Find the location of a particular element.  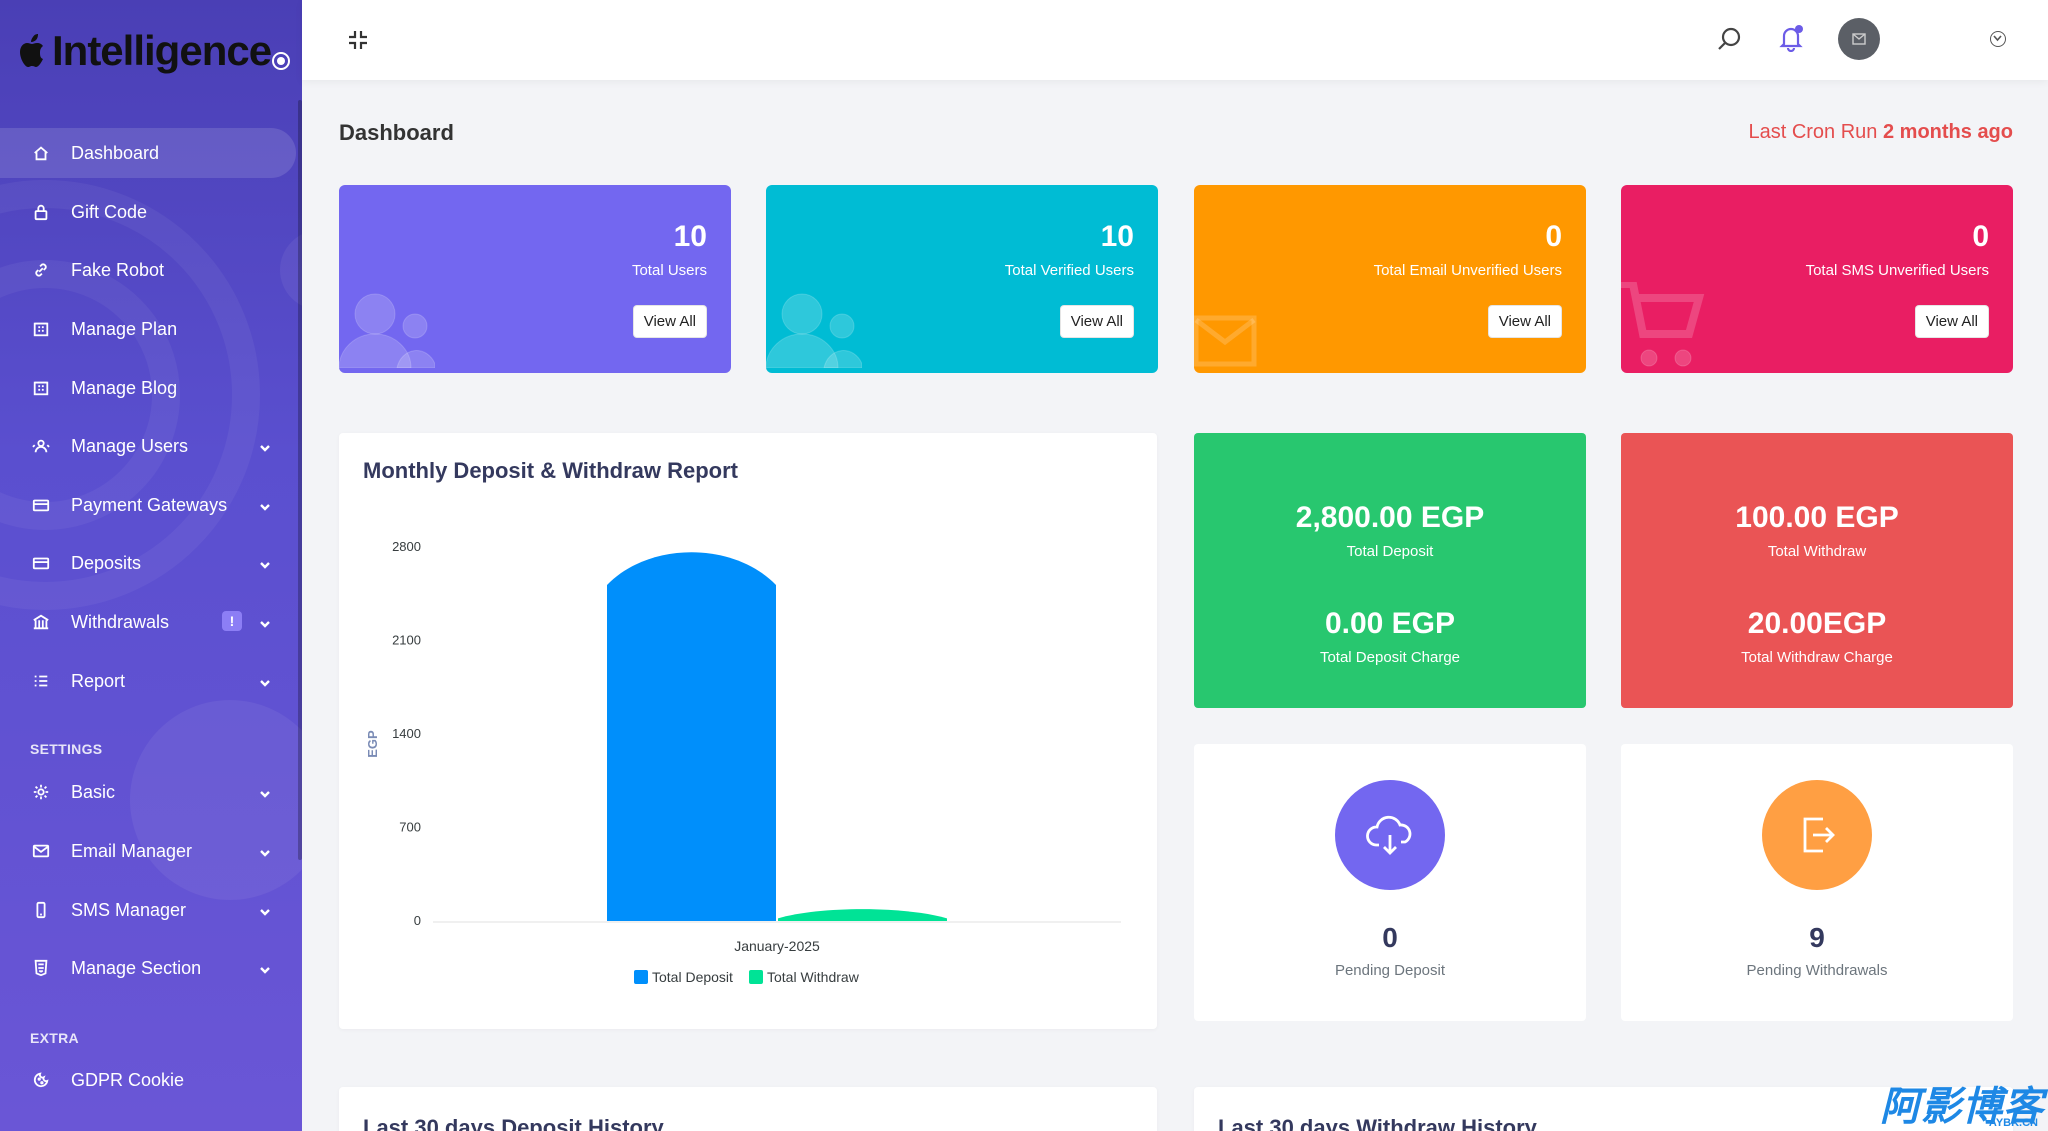

list-icon is located at coordinates (41, 681).